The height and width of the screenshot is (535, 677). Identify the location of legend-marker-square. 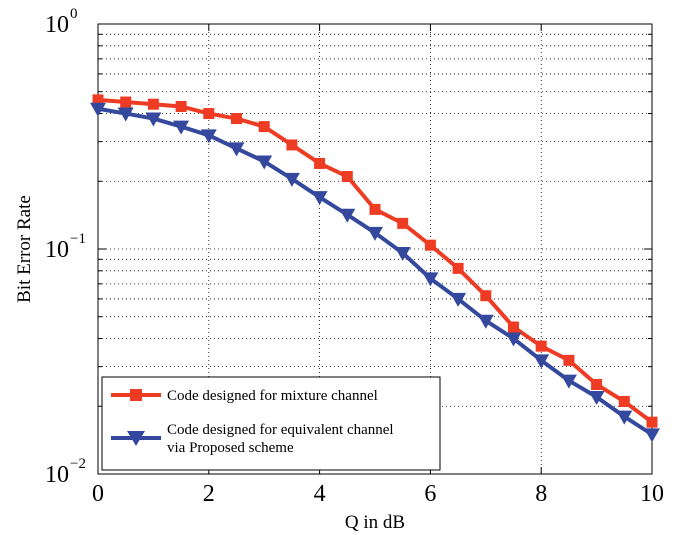
(136, 395).